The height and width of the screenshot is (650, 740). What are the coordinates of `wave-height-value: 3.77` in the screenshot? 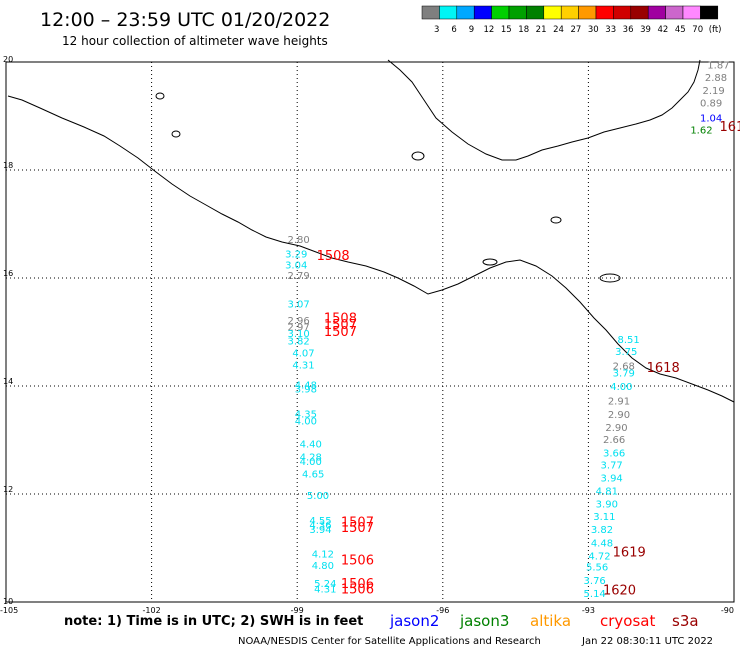 It's located at (612, 466).